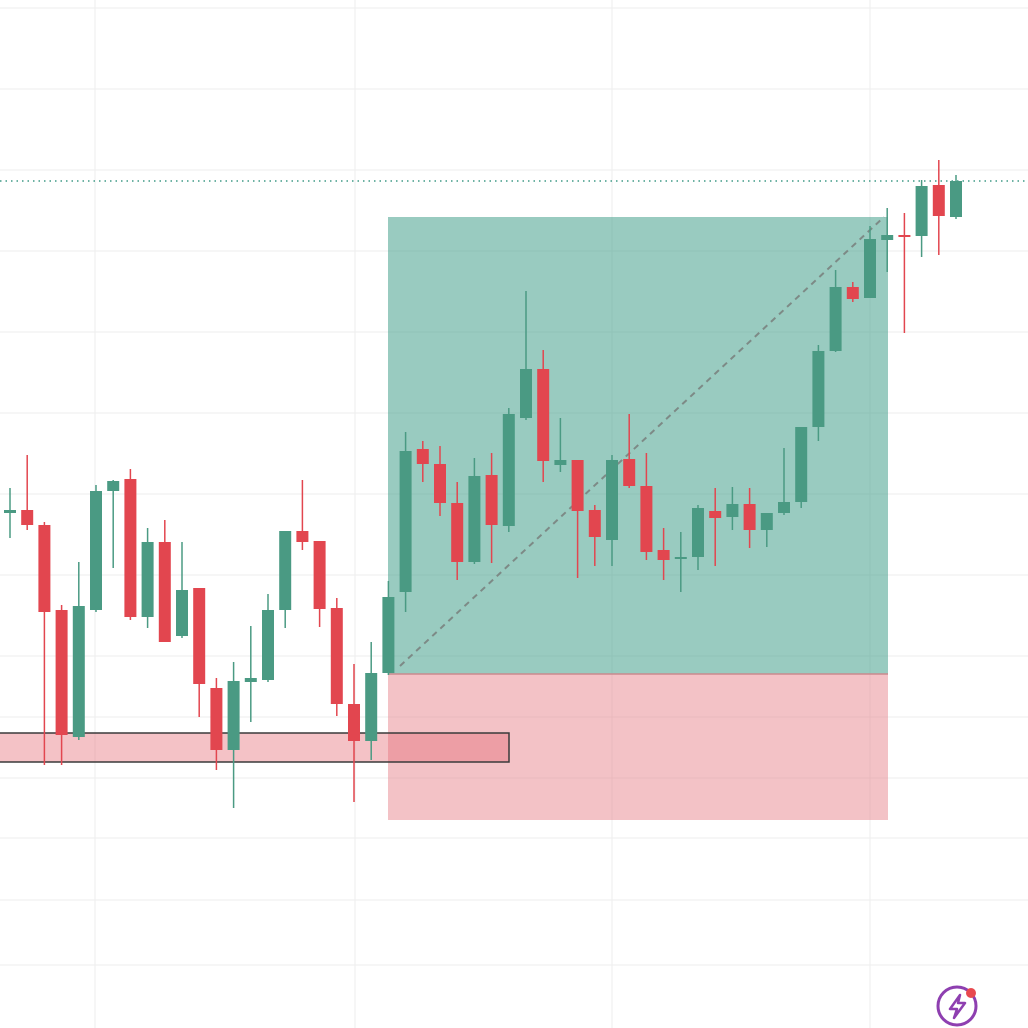  What do you see at coordinates (255, 747) in the screenshot?
I see `range-zone` at bounding box center [255, 747].